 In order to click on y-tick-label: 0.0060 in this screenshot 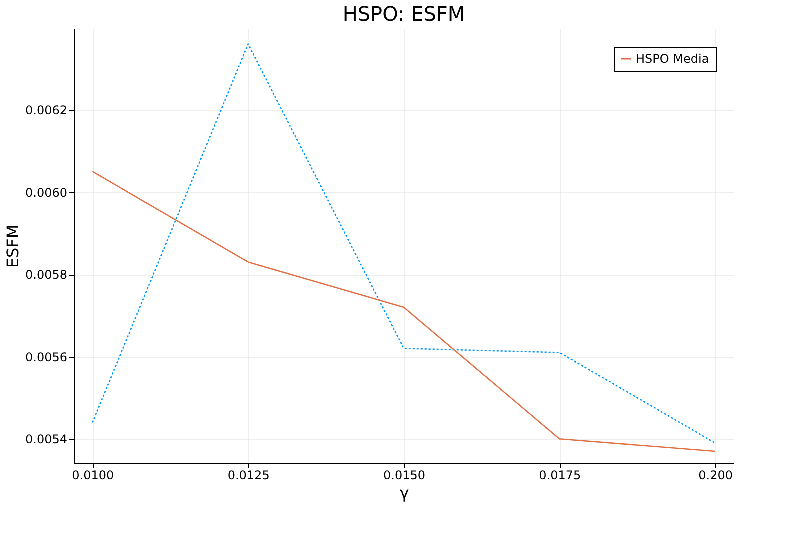, I will do `click(47, 193)`.